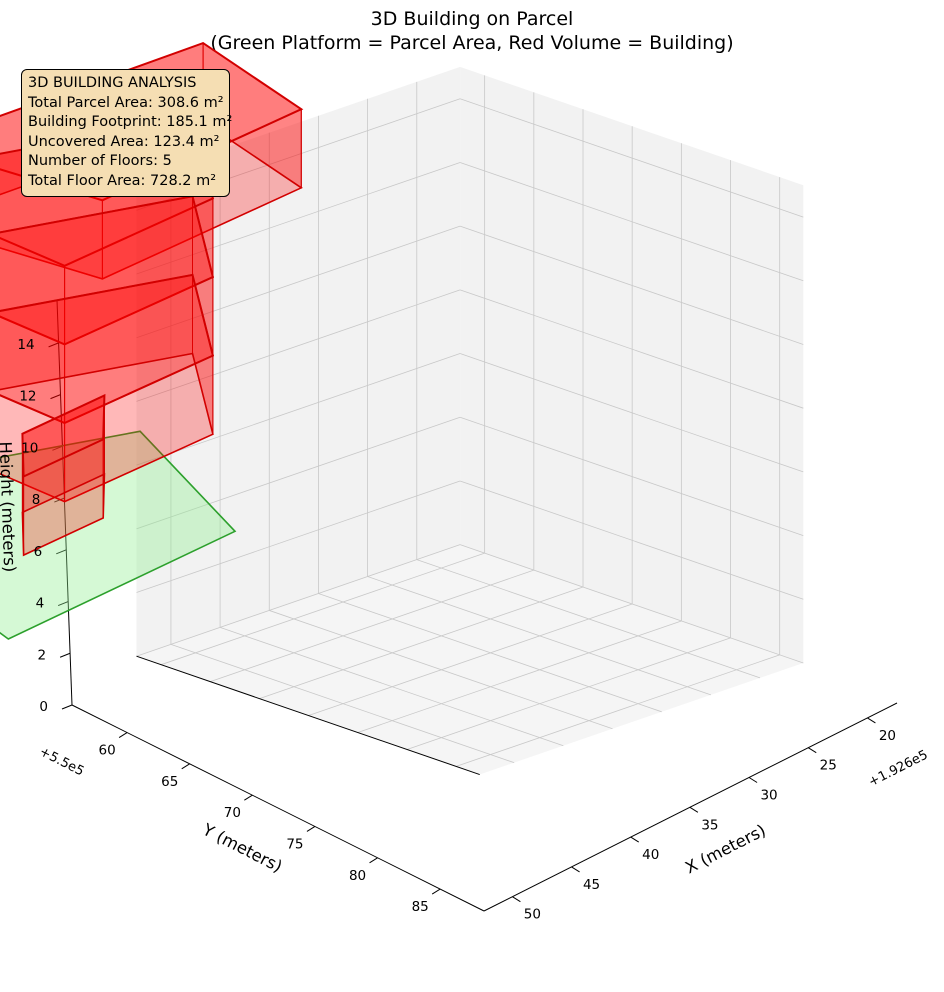  Describe the element at coordinates (357, 876) in the screenshot. I see `y-tick-label: 80` at that location.